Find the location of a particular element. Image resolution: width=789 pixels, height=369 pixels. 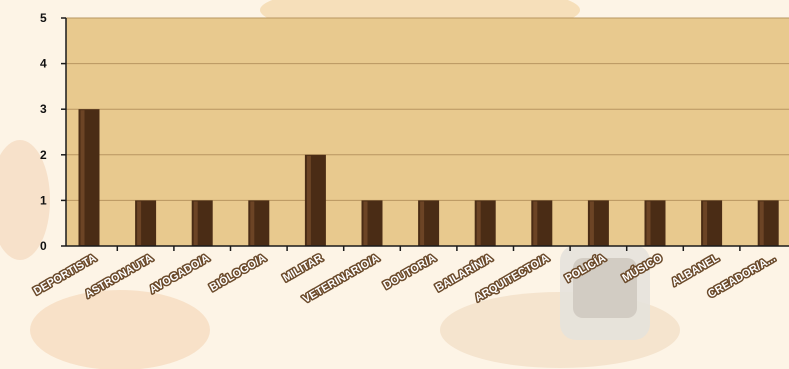

x-axis-ticks is located at coordinates (428, 248).